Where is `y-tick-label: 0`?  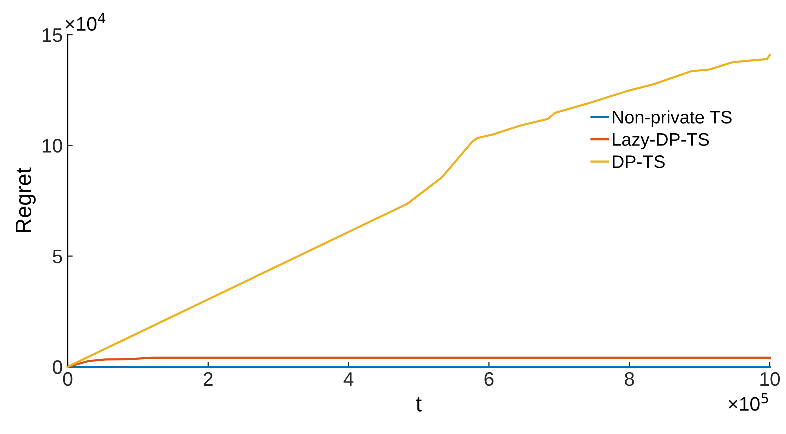 y-tick-label: 0 is located at coordinates (57, 367).